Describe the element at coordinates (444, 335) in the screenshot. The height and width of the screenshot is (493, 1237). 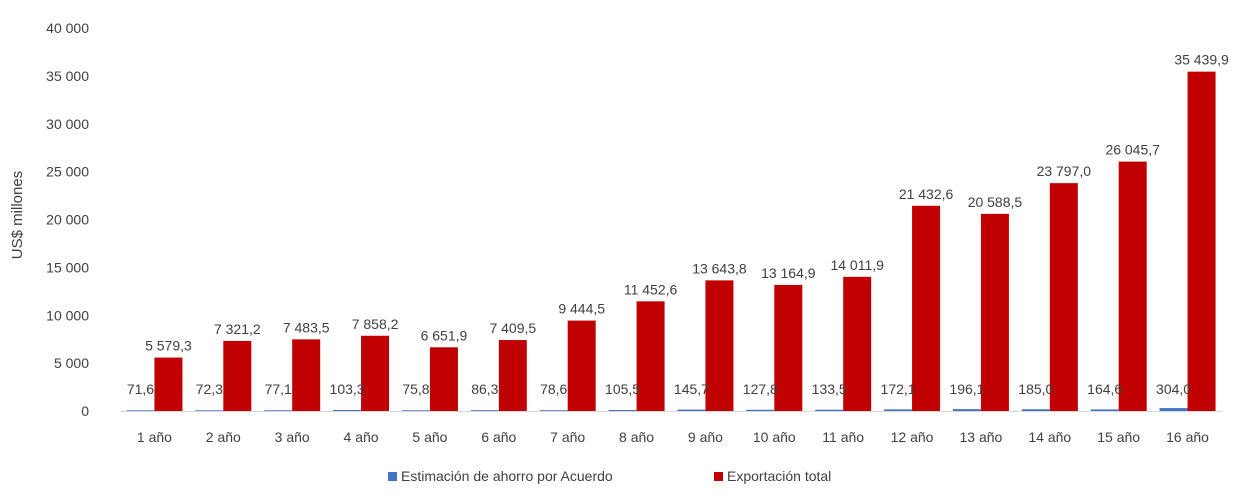
I see `data-label-exportacion: 6 651,9` at that location.